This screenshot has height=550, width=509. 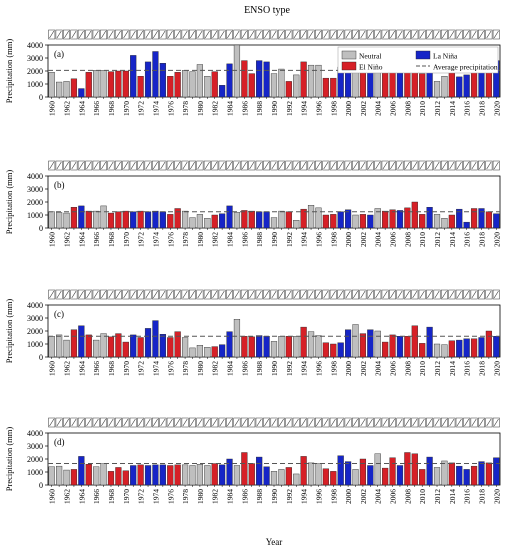 What do you see at coordinates (35, 45) in the screenshot?
I see `y-tick-label: 4000` at bounding box center [35, 45].